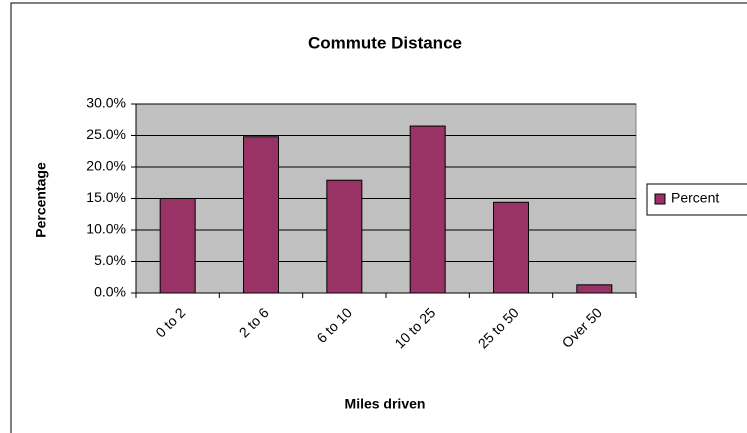  I want to click on legend-label: Percent, so click(695, 198).